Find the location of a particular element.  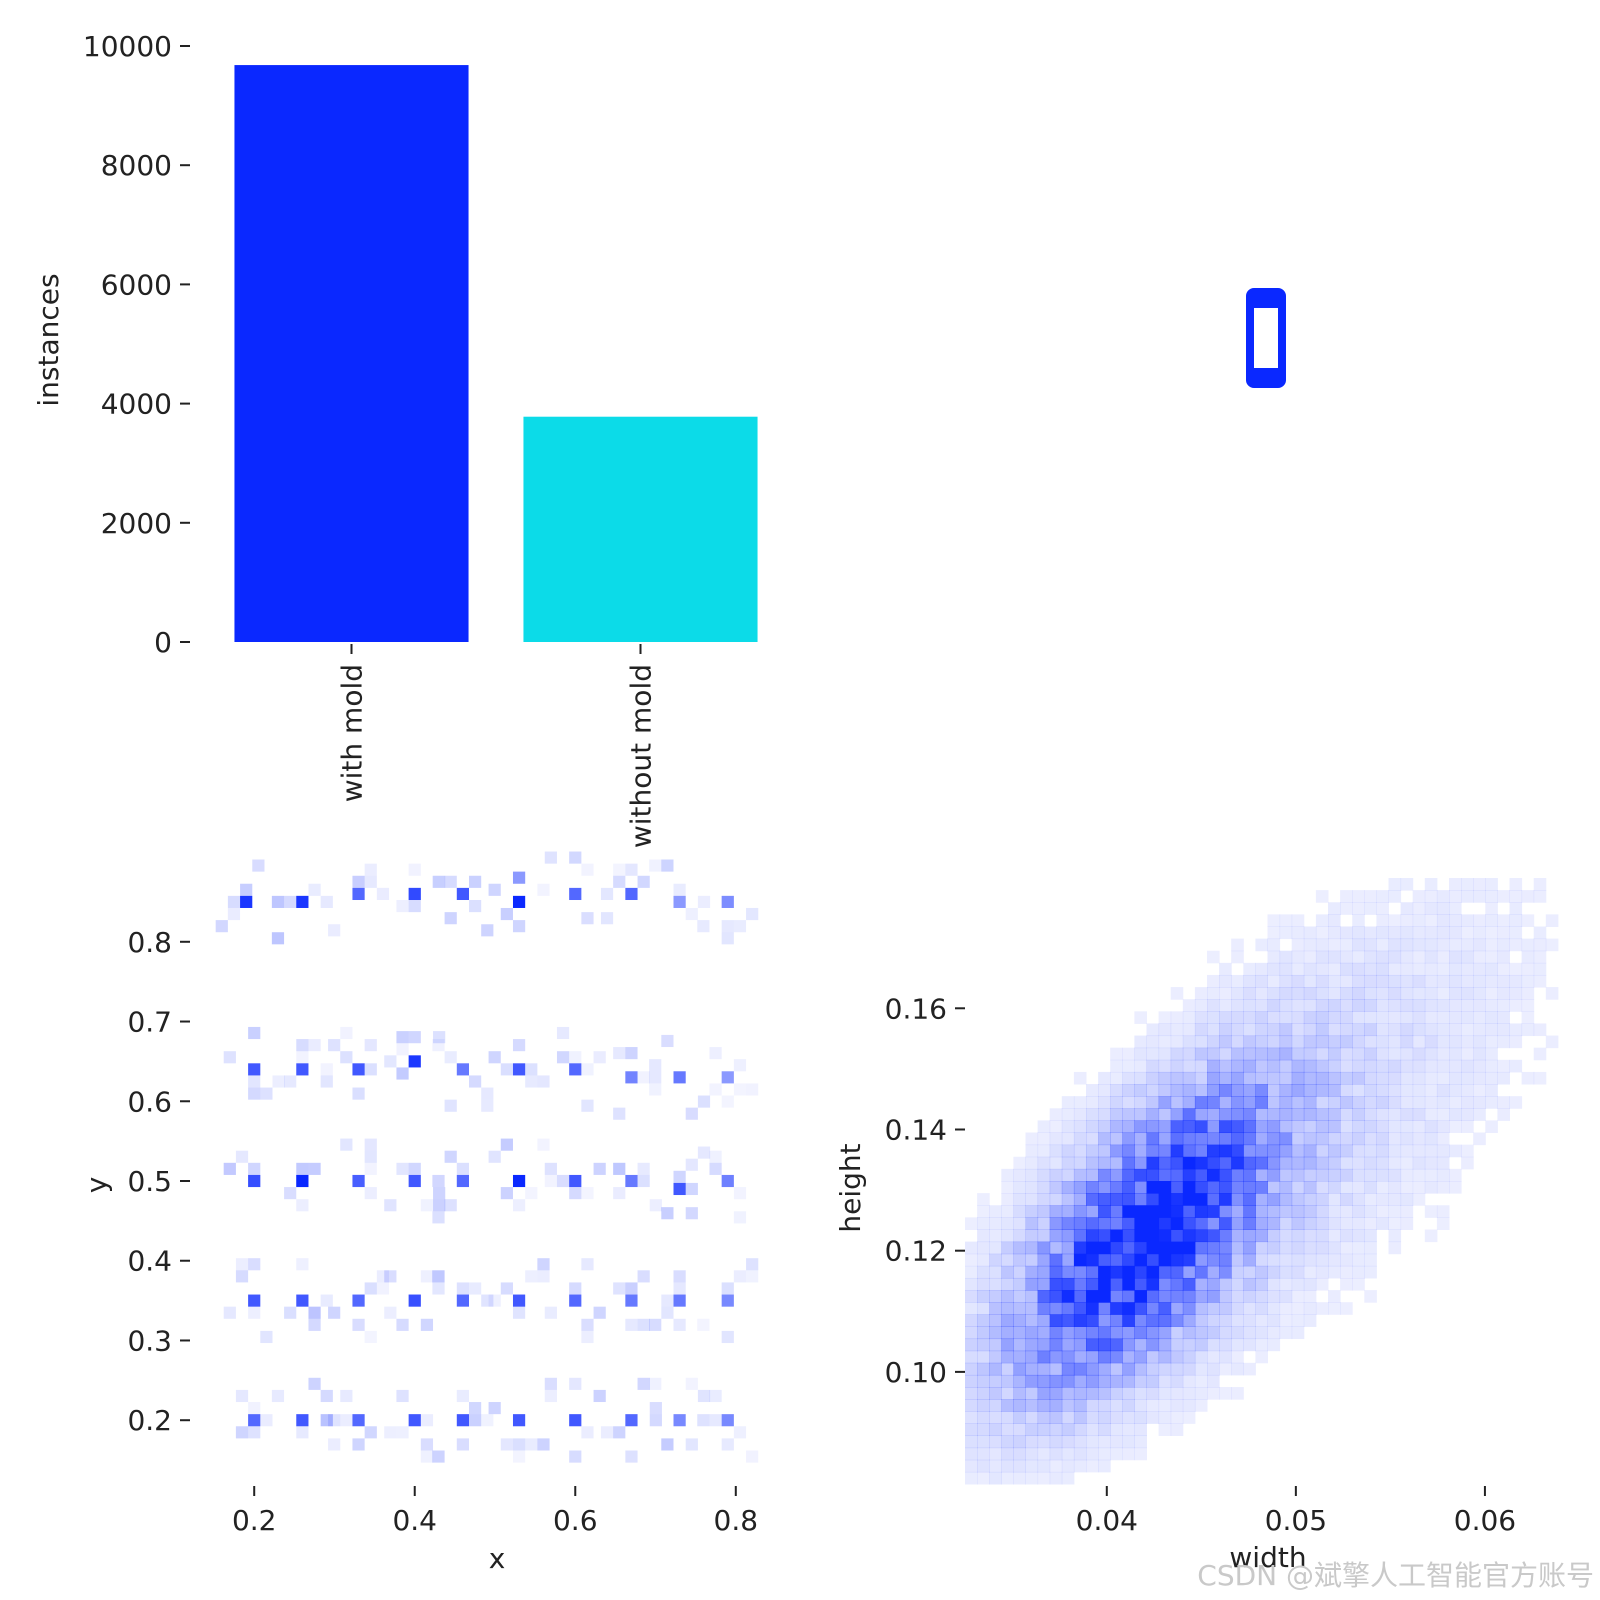

xy-x-tick-label: 0.8 is located at coordinates (736, 1520).